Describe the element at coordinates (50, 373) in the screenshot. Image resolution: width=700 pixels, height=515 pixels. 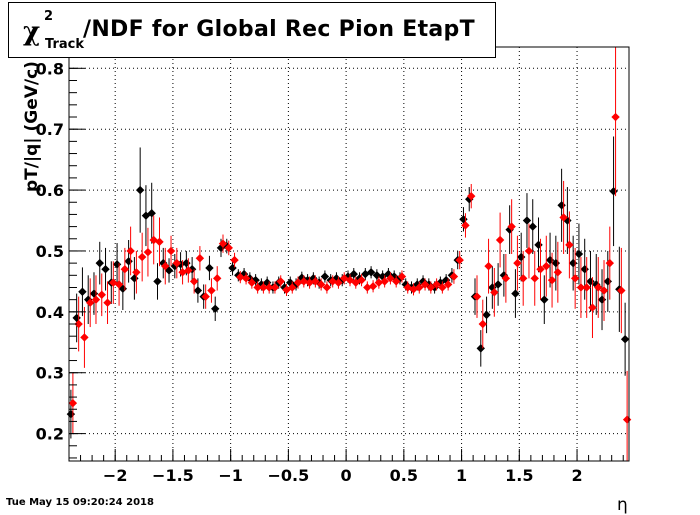
I see `y-tick-label: 0.3` at that location.